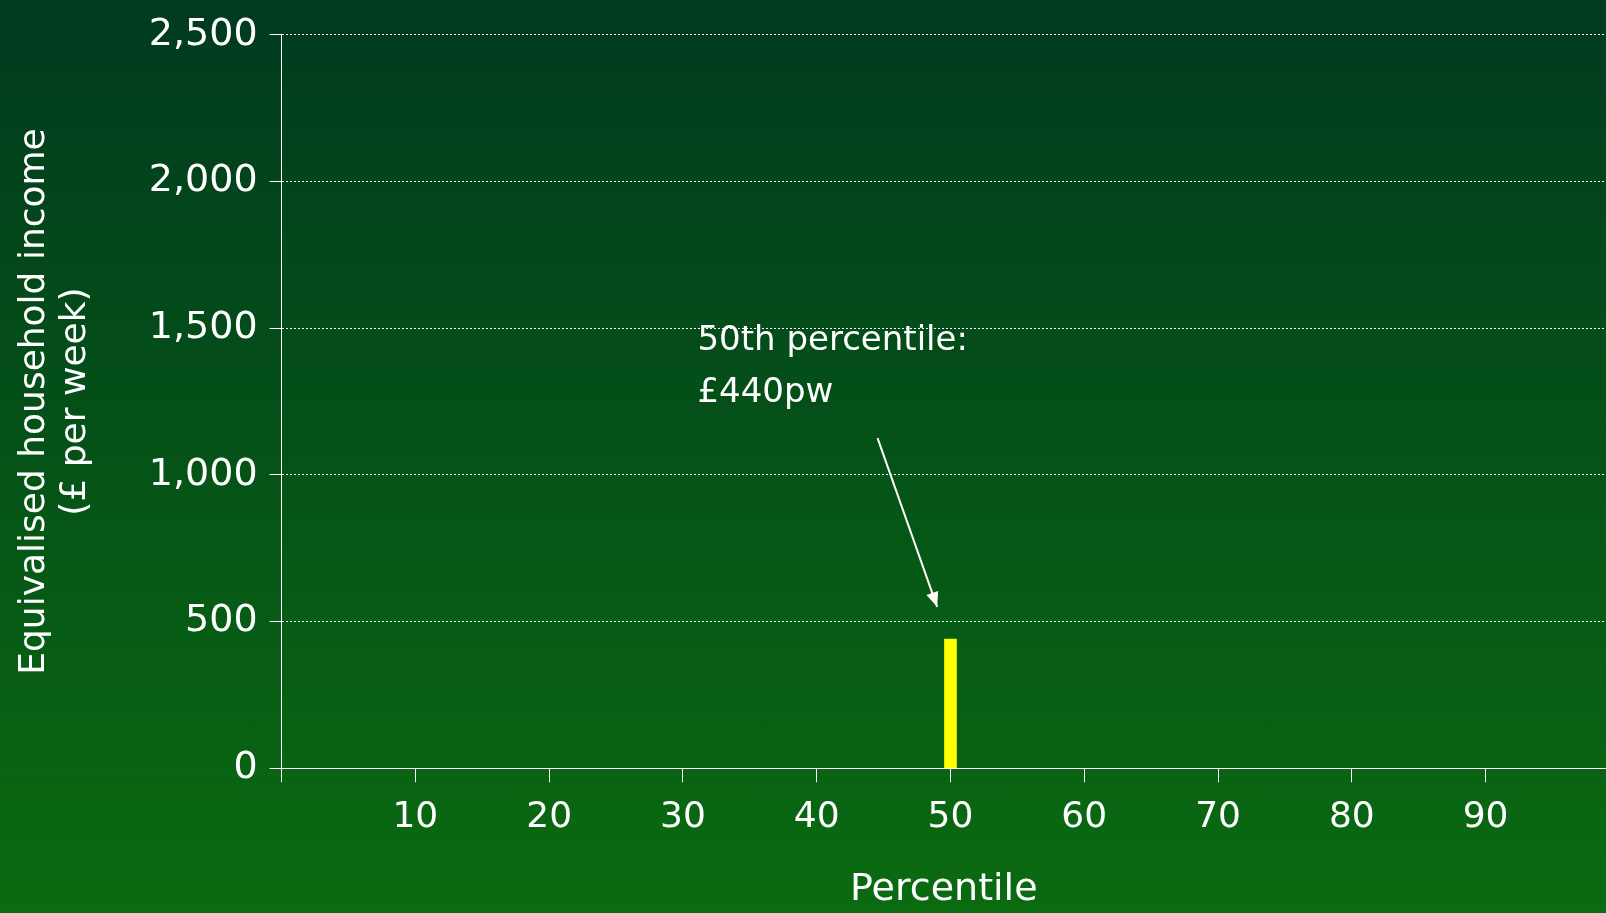 Image resolution: width=1606 pixels, height=913 pixels. What do you see at coordinates (1485, 815) in the screenshot?
I see `x-tick-label: 90` at bounding box center [1485, 815].